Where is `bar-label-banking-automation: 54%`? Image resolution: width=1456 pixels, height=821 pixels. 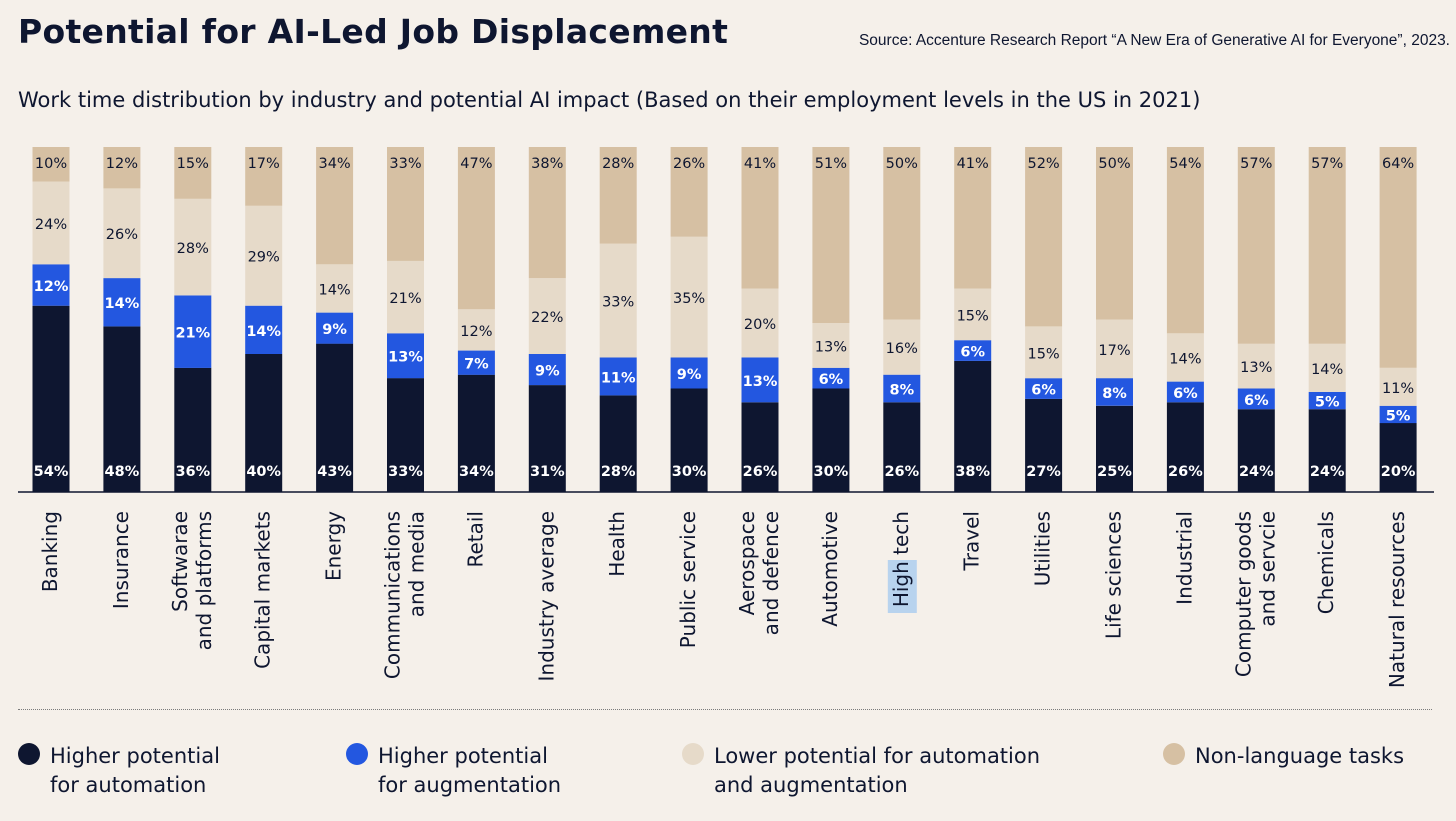
bar-label-banking-automation: 54% is located at coordinates (51, 472).